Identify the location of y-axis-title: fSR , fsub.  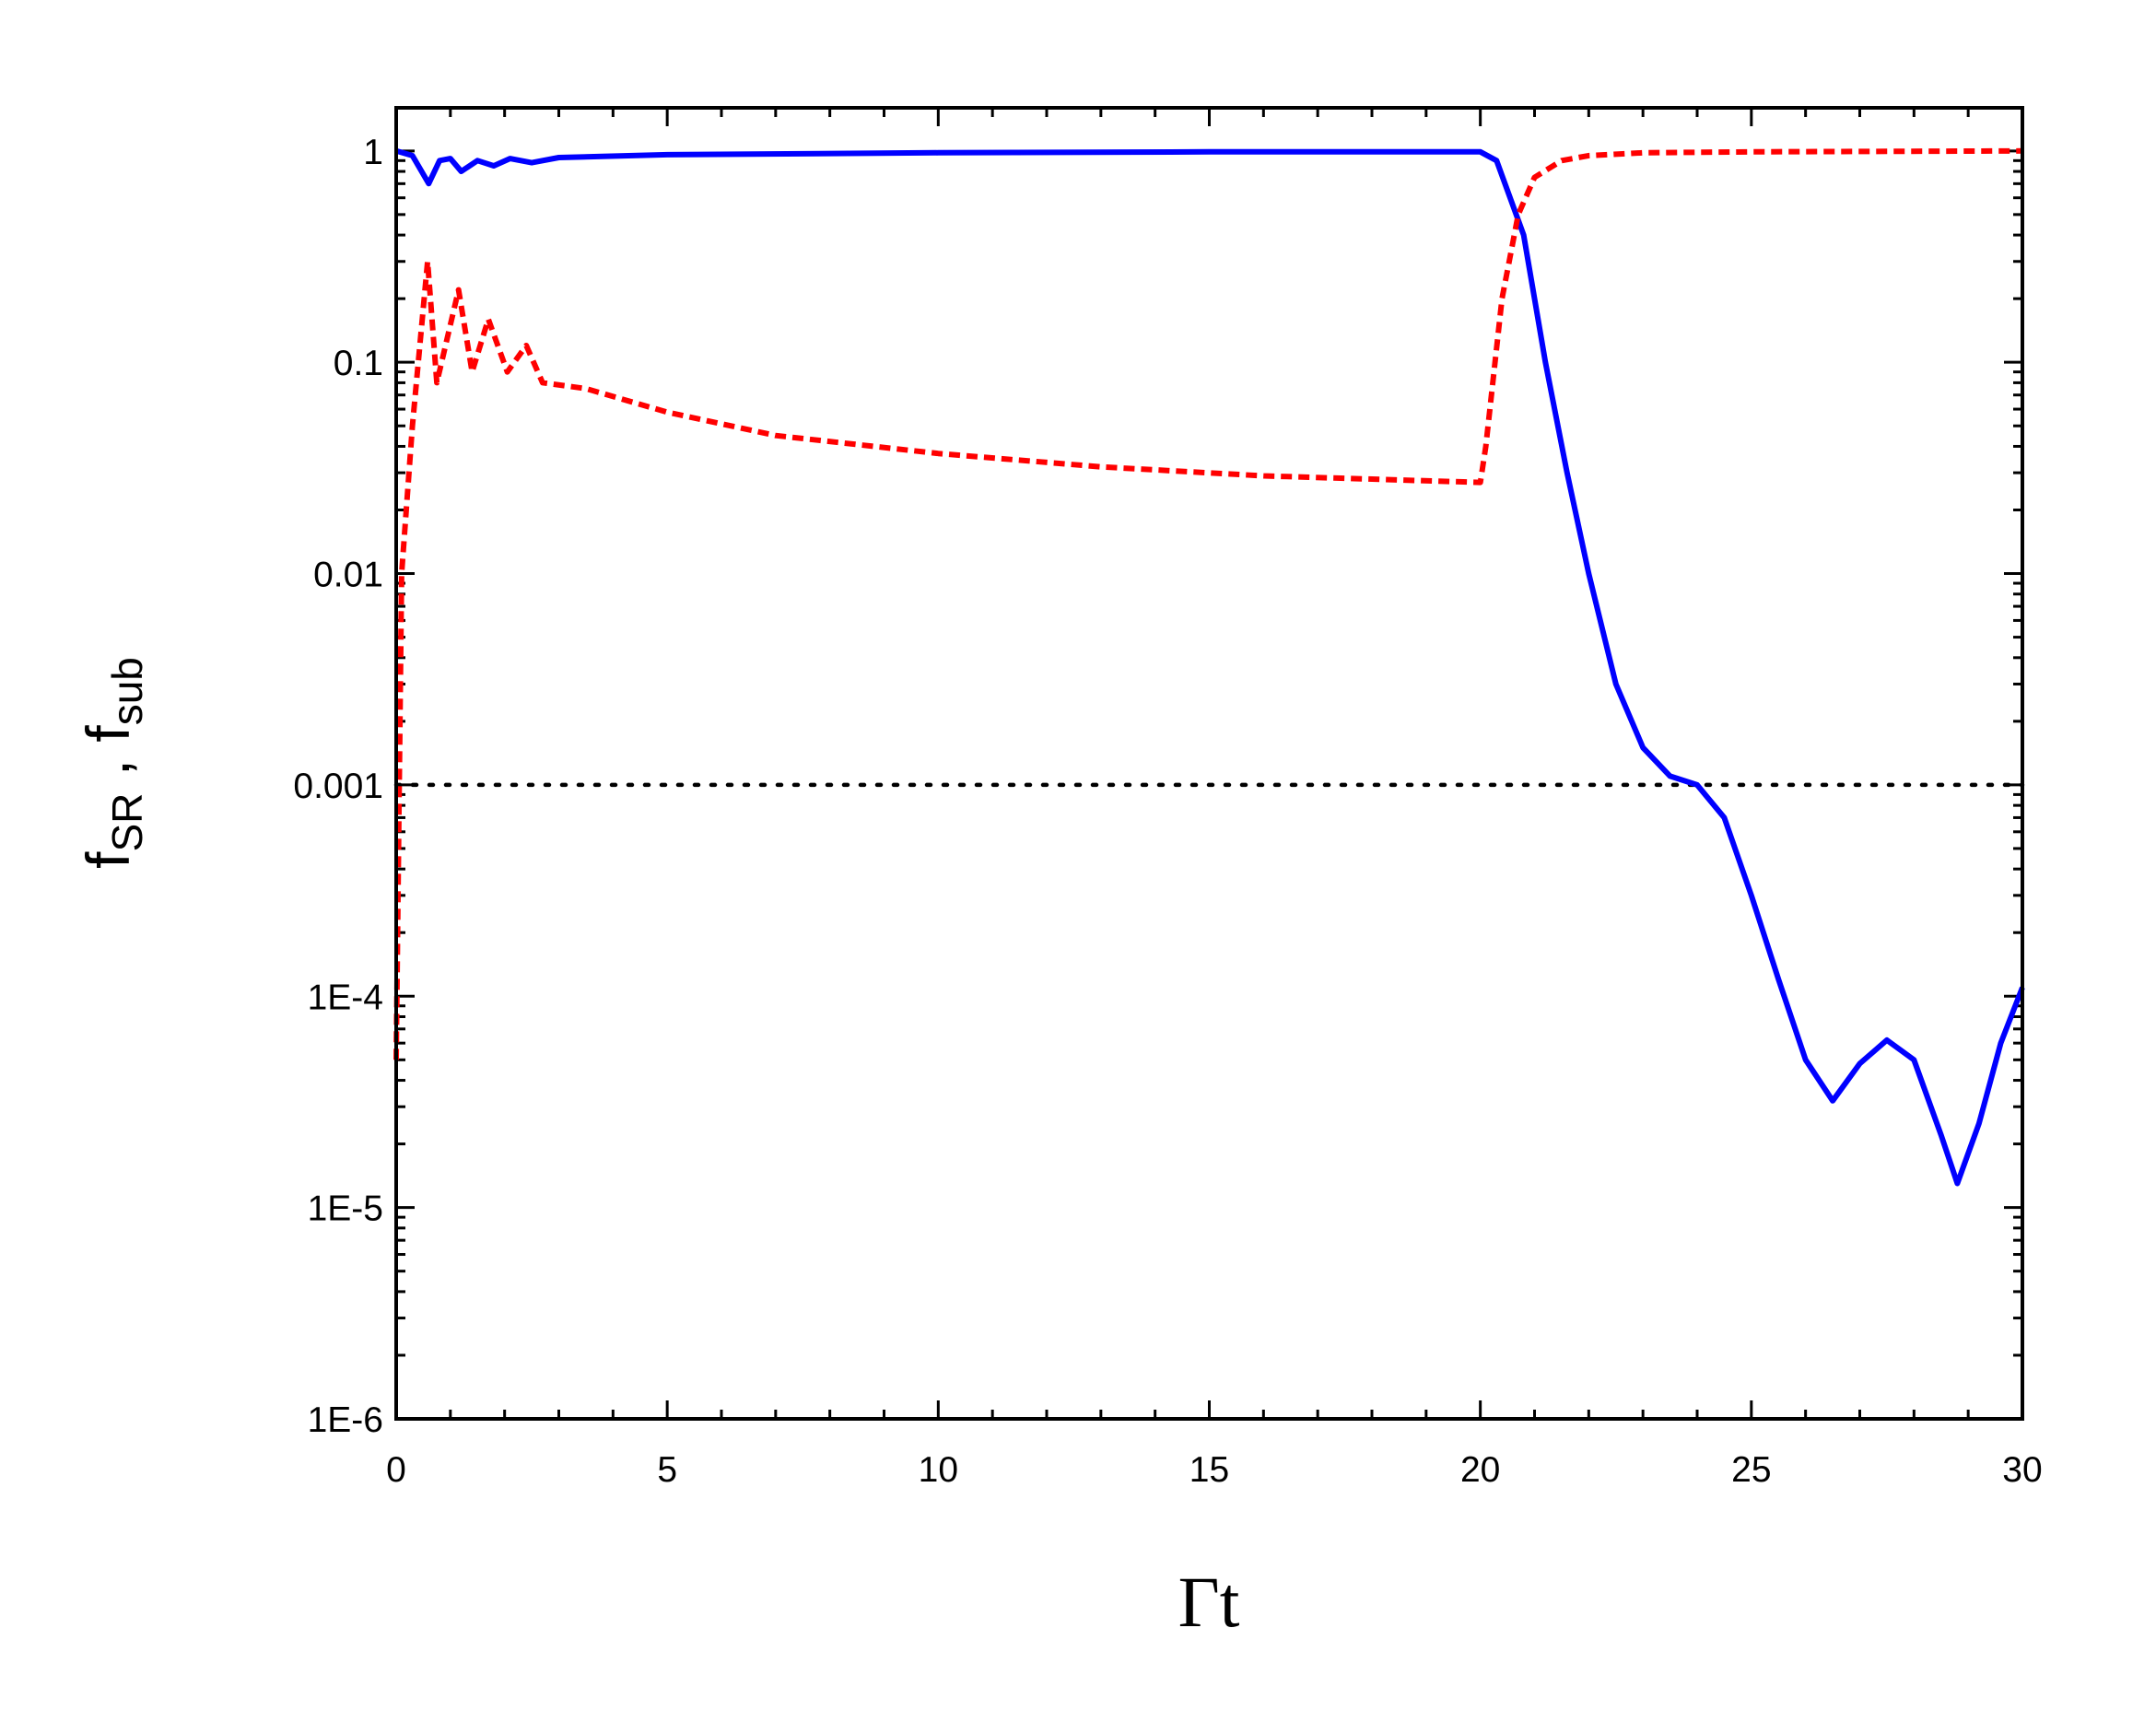
(112, 763).